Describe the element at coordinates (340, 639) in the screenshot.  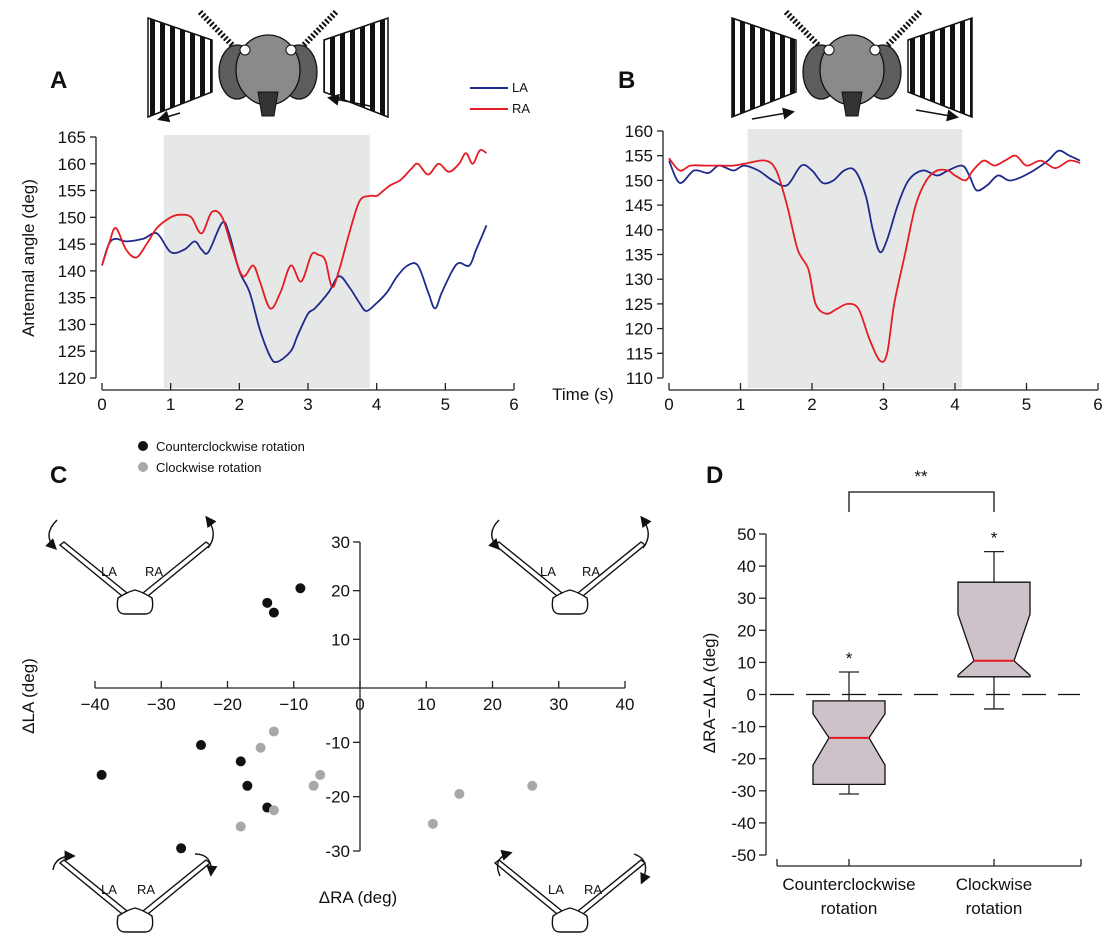
I see `c-y-tick-label: 10` at that location.